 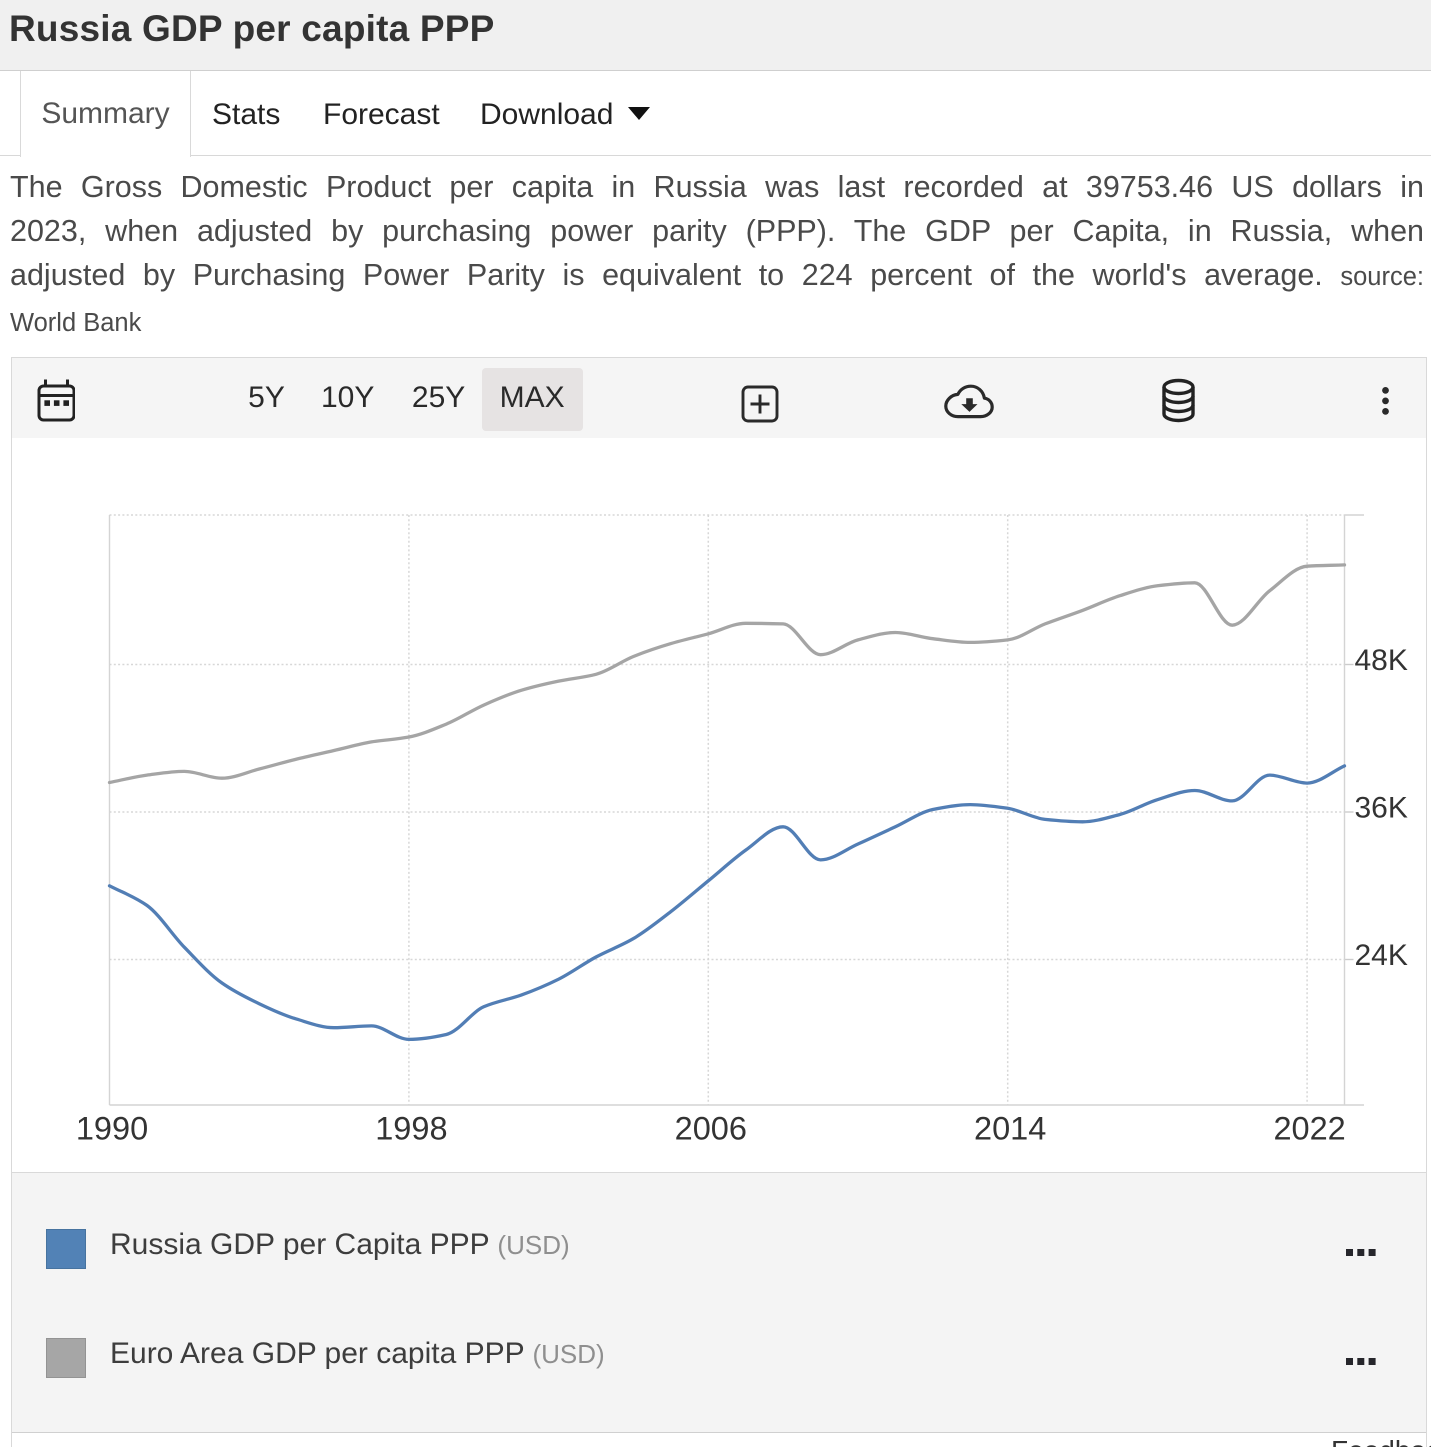 I want to click on svg-text: 1998, so click(x=411, y=1128).